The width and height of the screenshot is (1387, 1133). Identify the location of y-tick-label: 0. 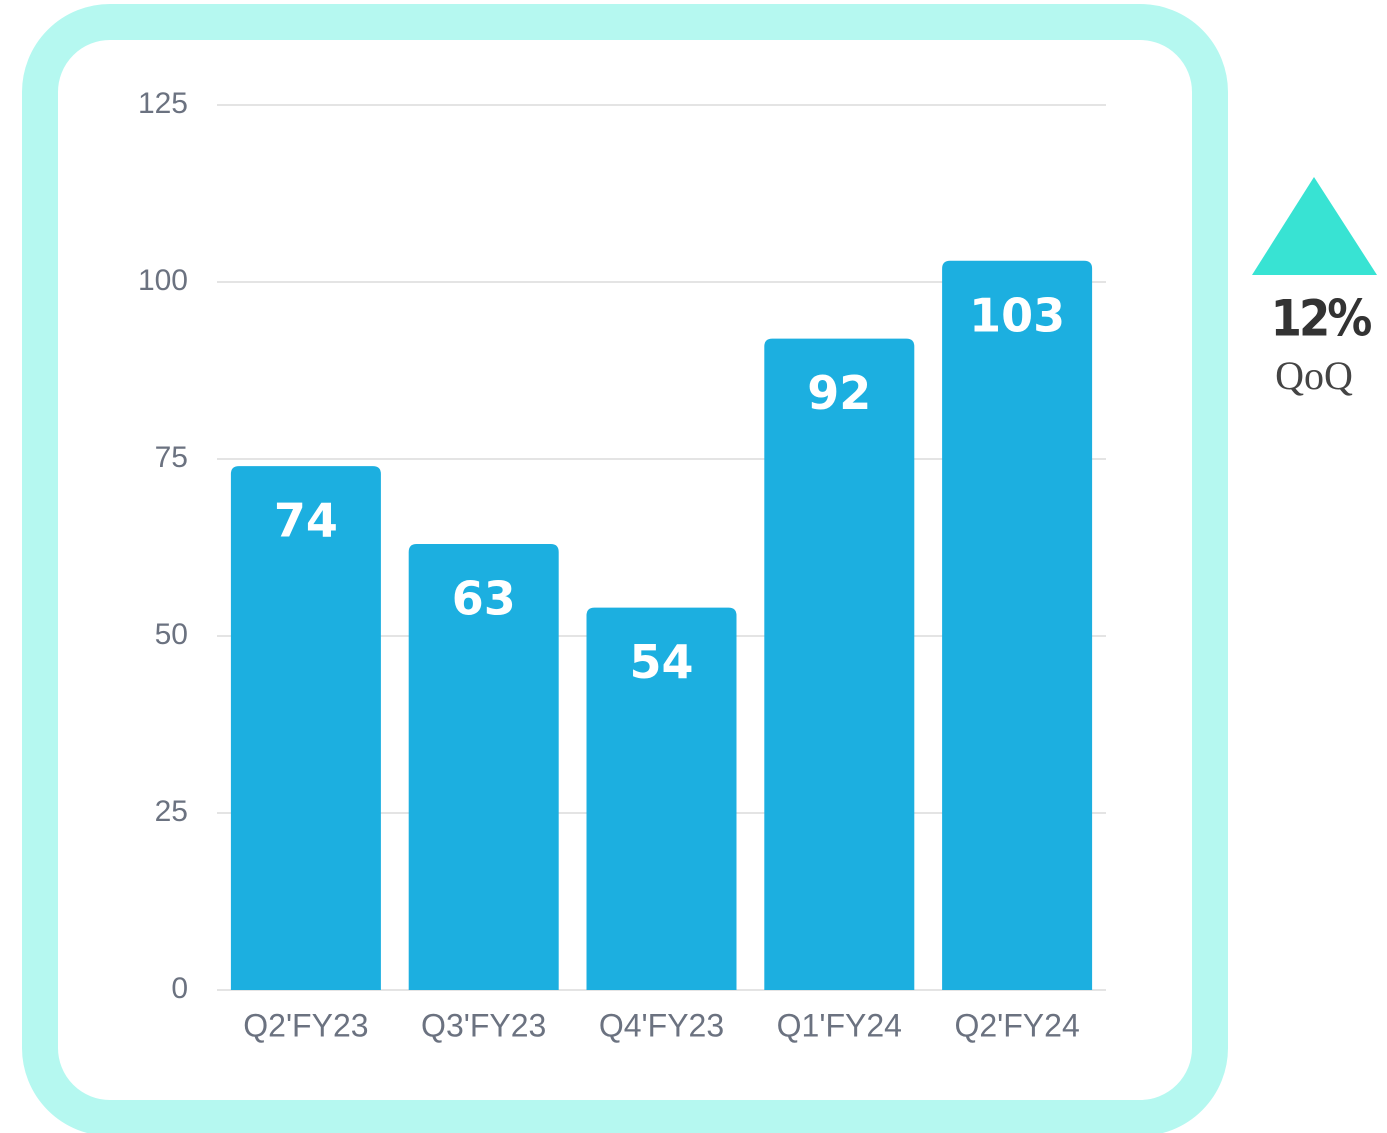
(179, 988).